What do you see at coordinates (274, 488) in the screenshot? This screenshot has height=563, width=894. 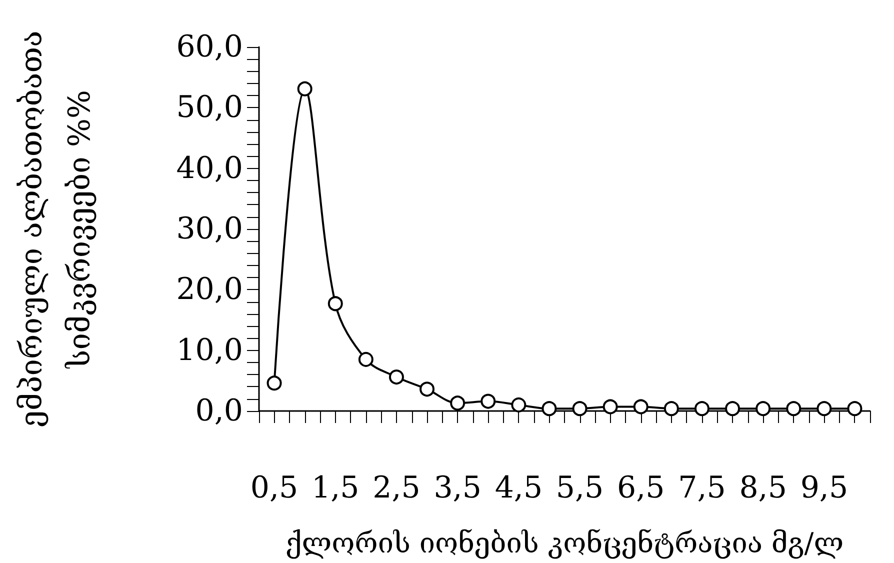 I see `x-tick-label: 0,5` at bounding box center [274, 488].